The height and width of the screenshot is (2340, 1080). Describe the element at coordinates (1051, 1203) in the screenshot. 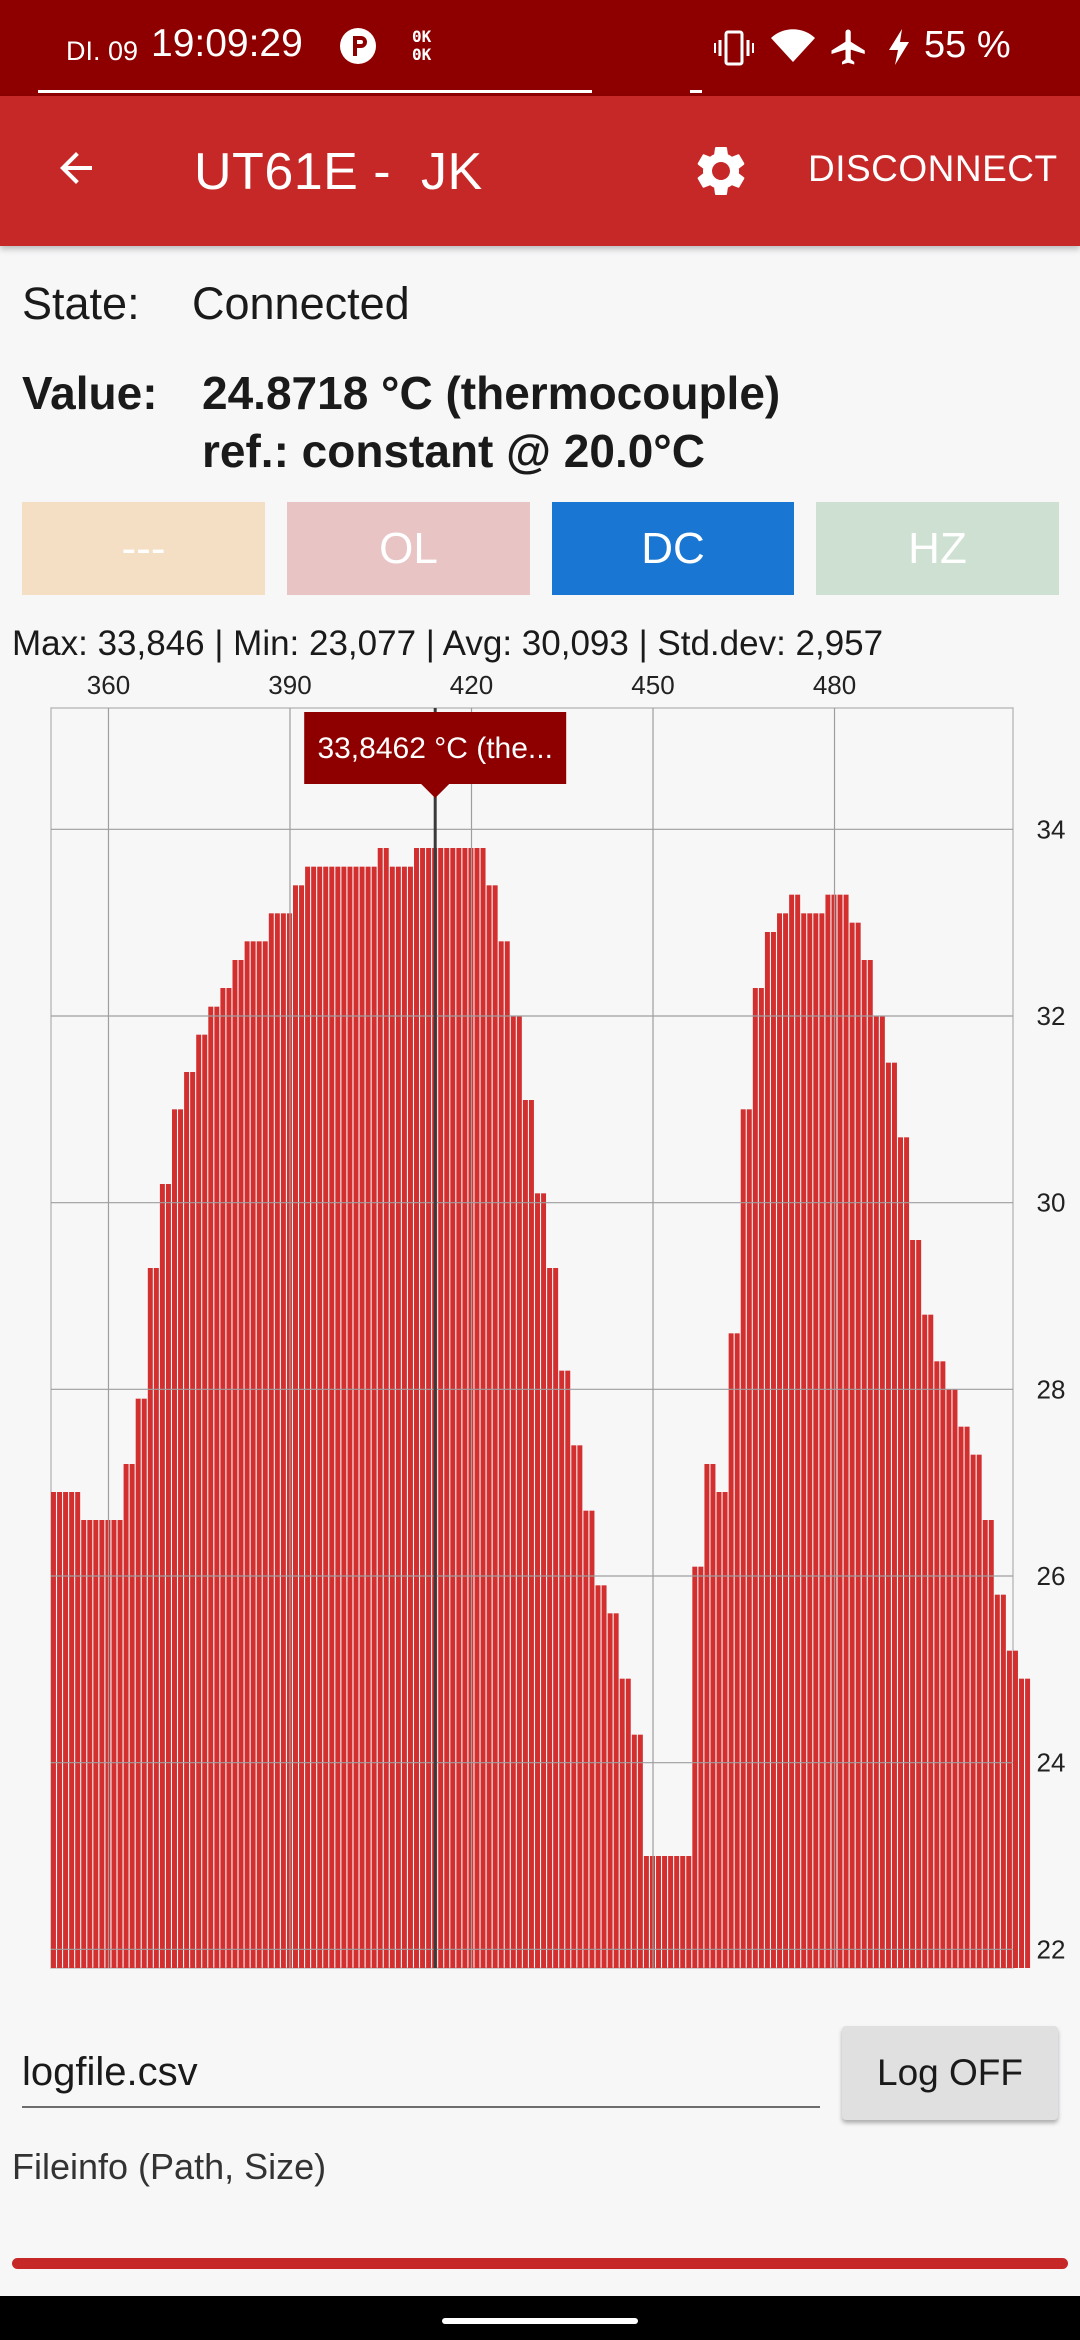

I see `y-tick-label: 30` at that location.